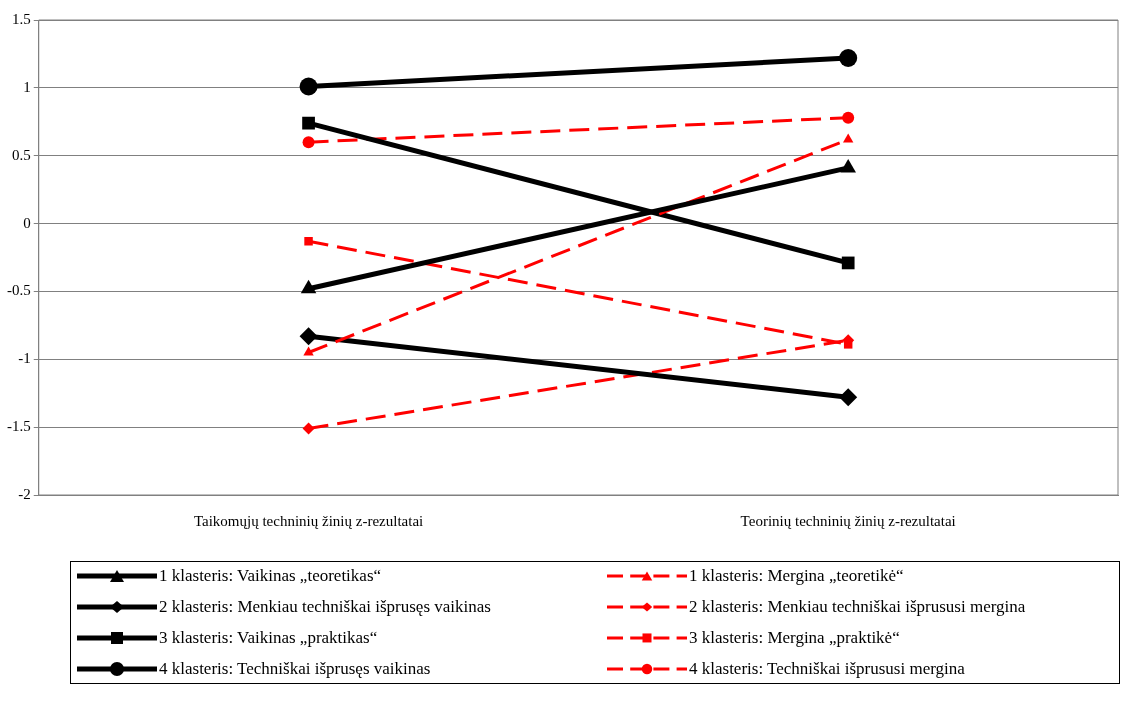 The height and width of the screenshot is (725, 1136). Describe the element at coordinates (796, 576) in the screenshot. I see `legend-label: 1 klasteris: Mergina „teoretikė“` at that location.